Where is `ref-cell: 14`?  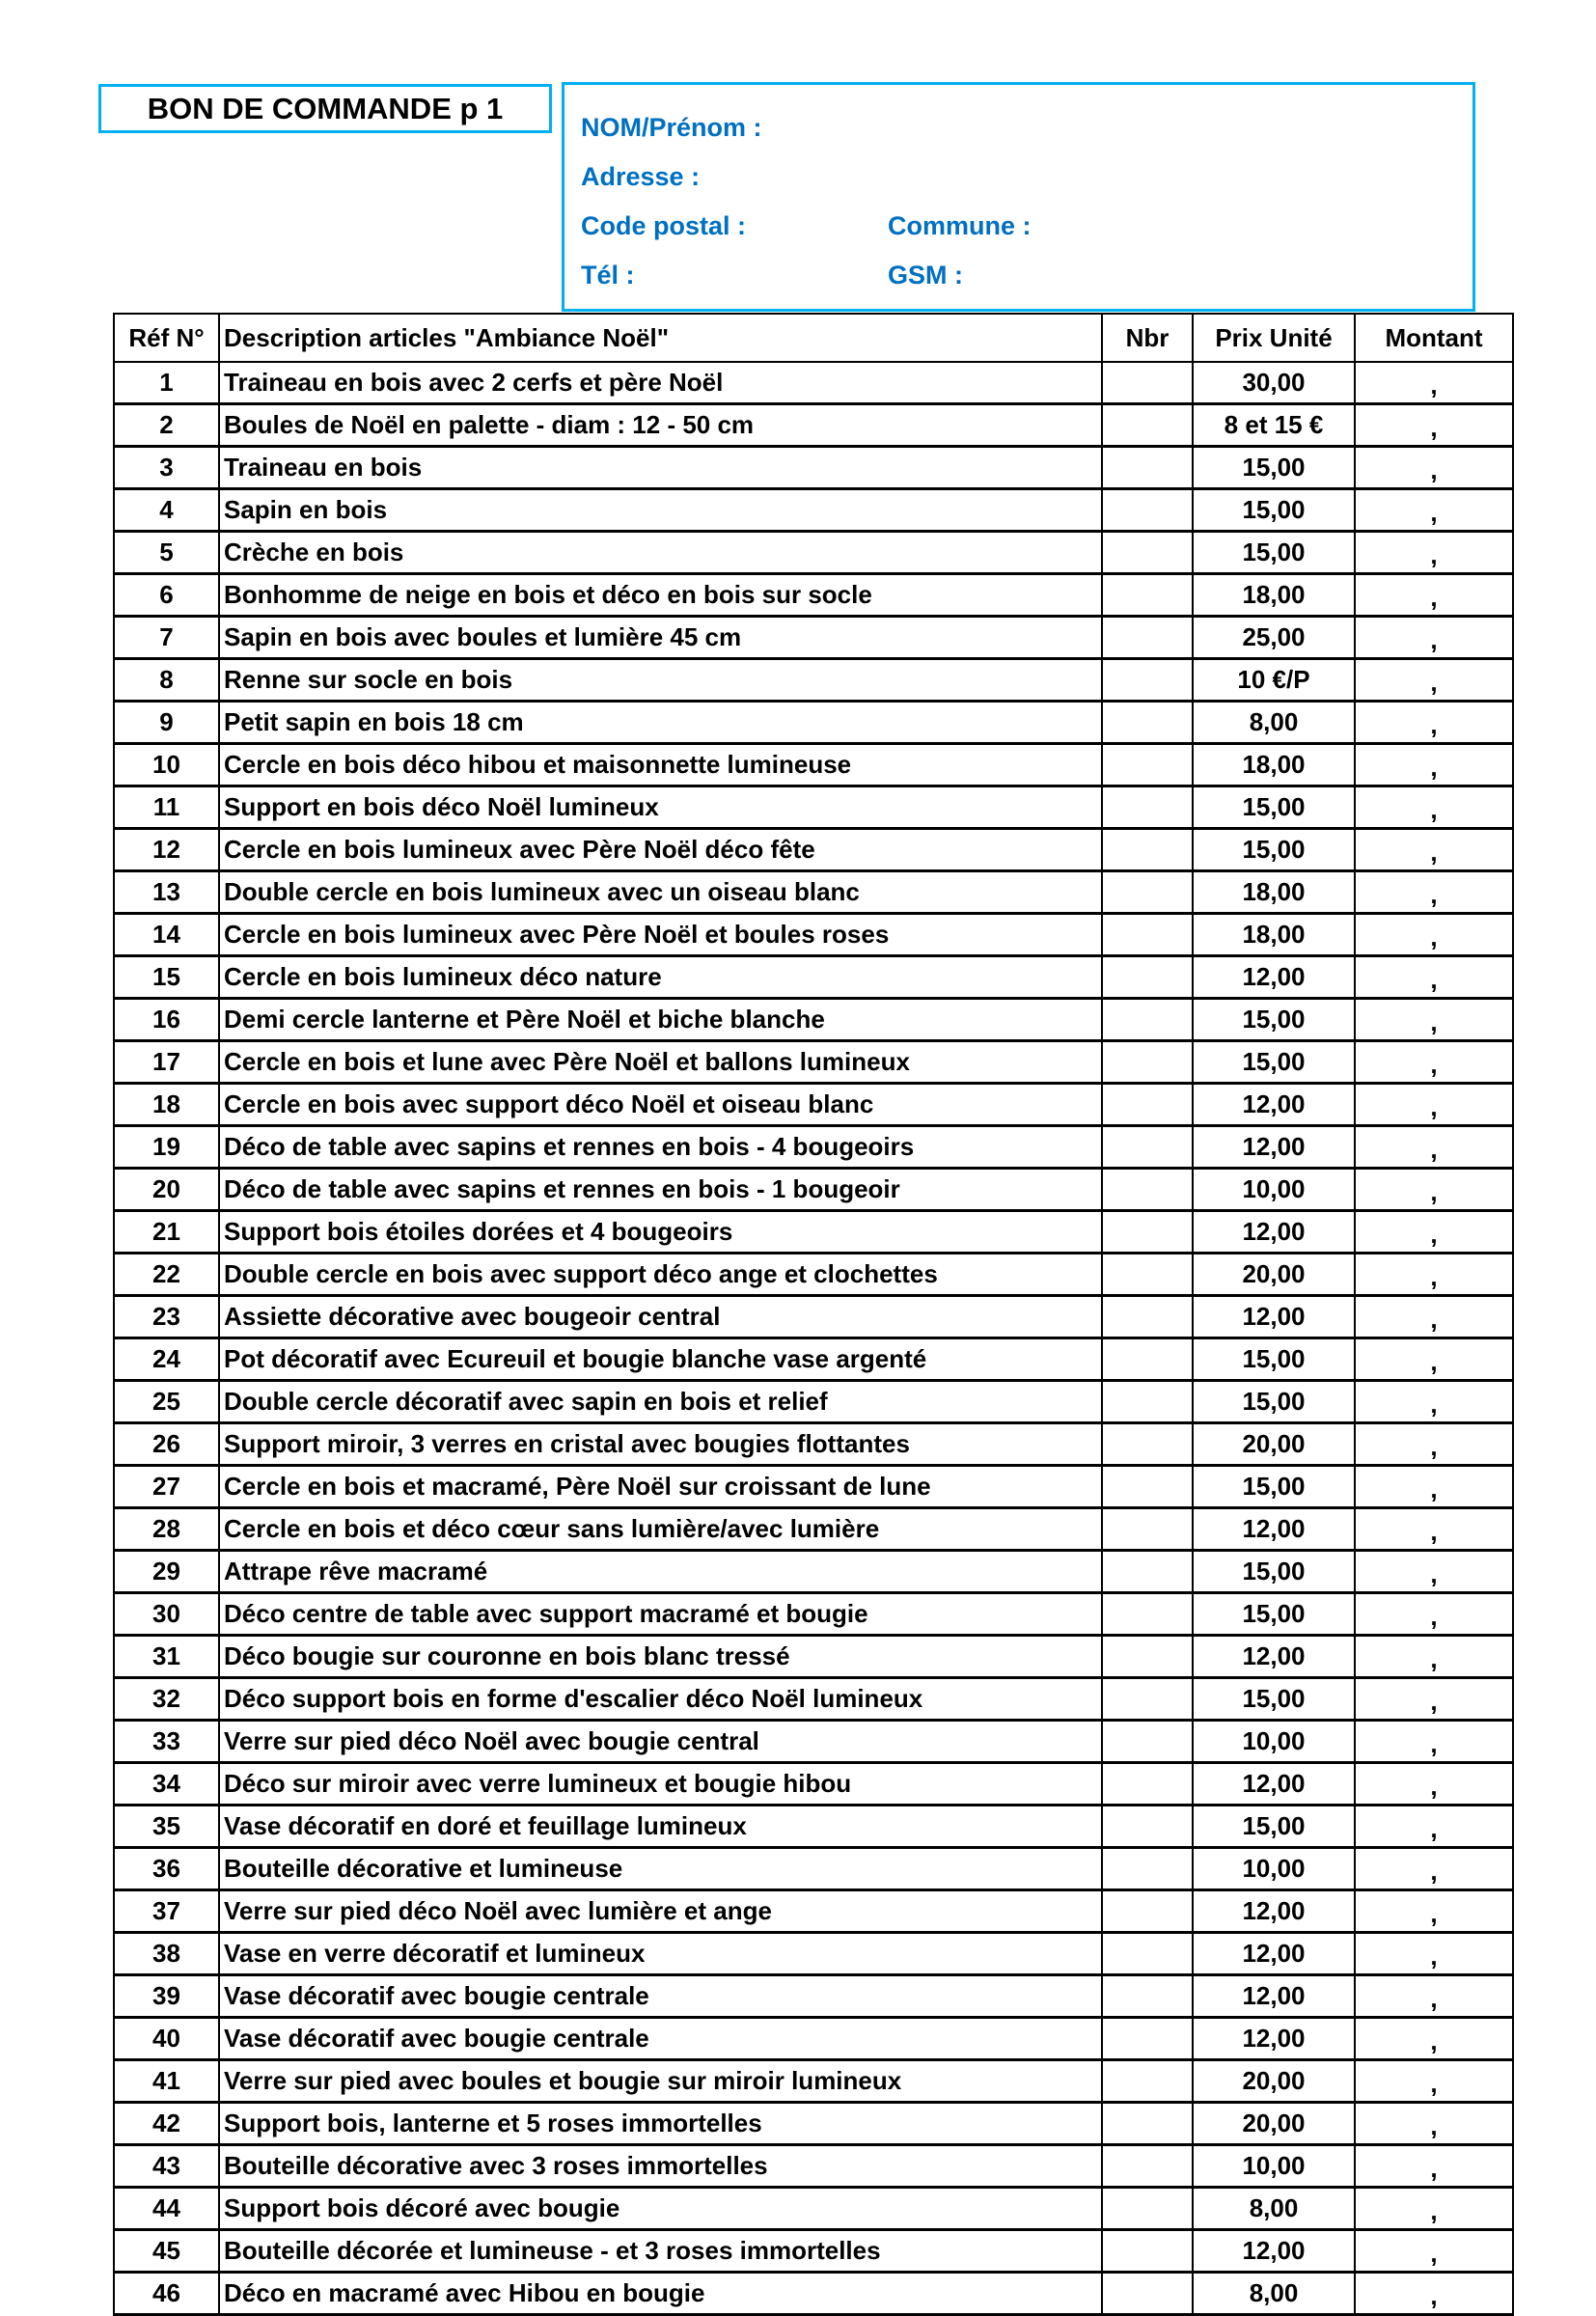
ref-cell: 14 is located at coordinates (166, 934).